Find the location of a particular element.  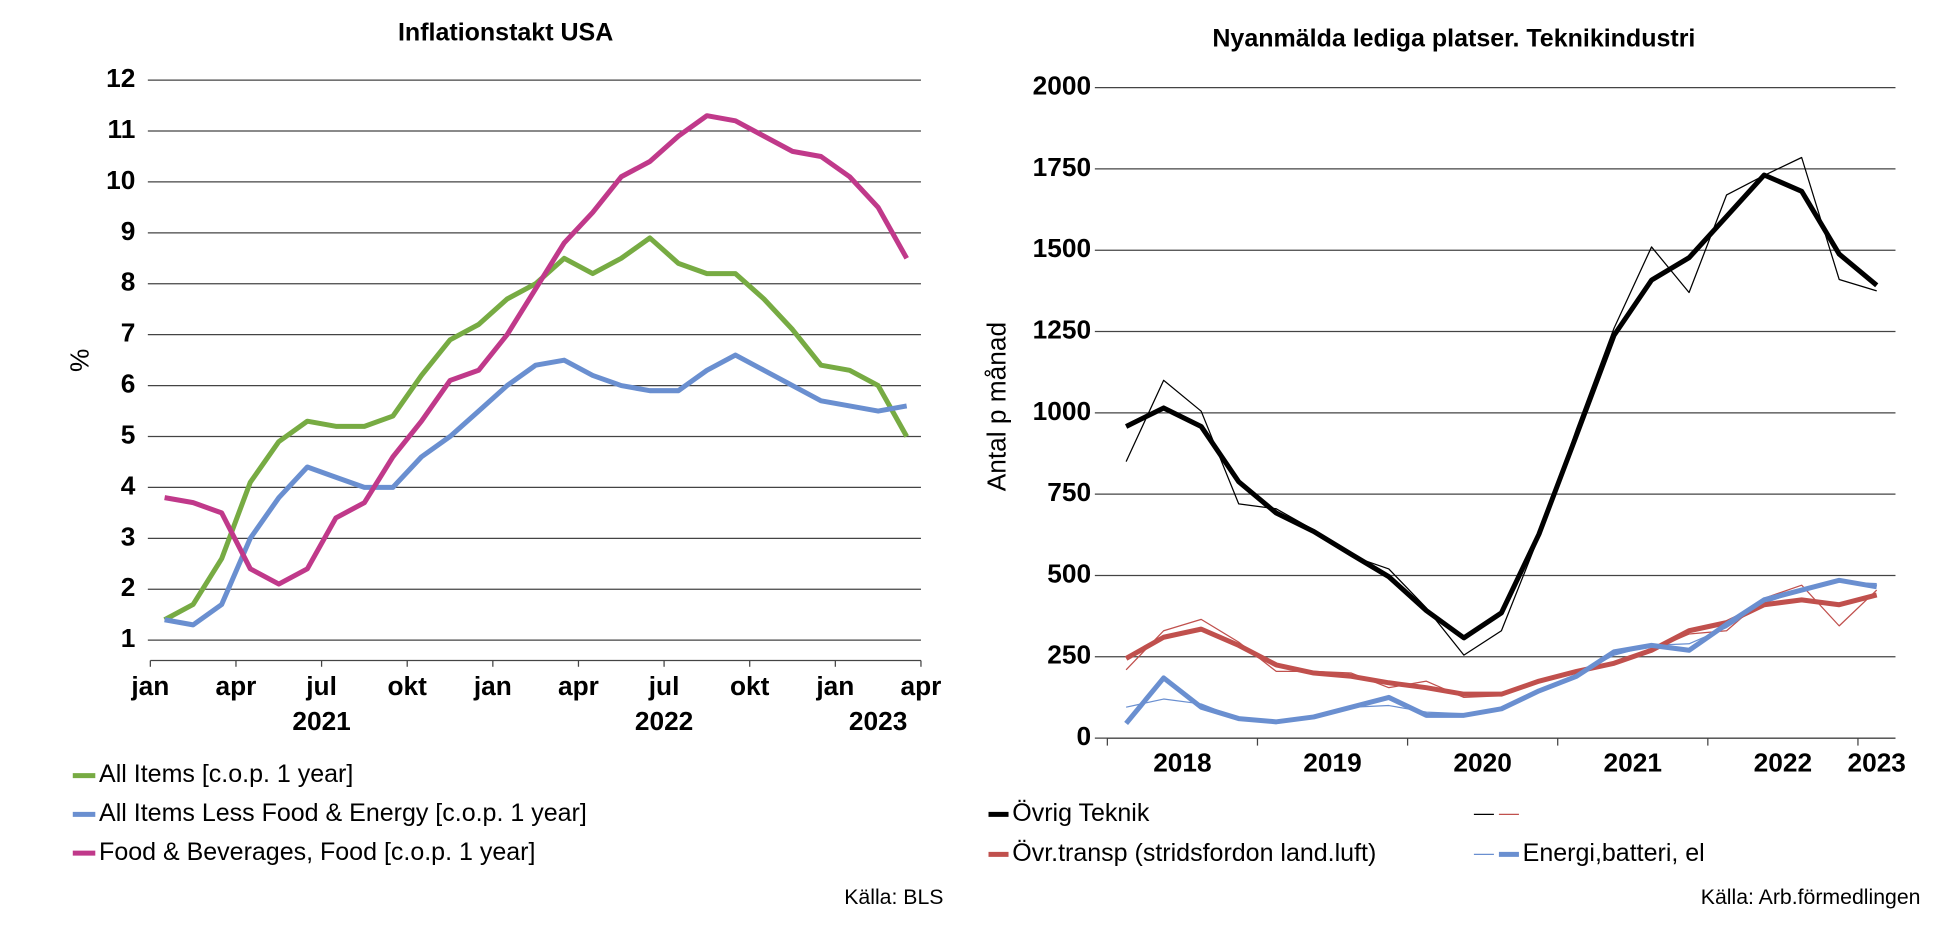

y-tick-label: 1 is located at coordinates (128, 638).